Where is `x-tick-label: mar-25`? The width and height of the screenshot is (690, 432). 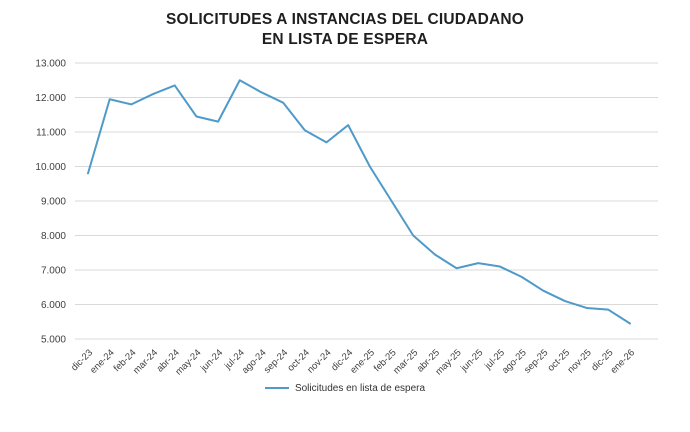 x-tick-label: mar-25 is located at coordinates (405, 361).